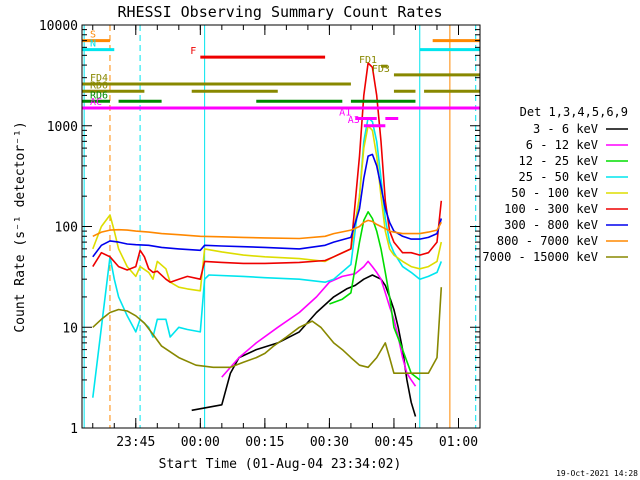  Describe the element at coordinates (354, 120) in the screenshot. I see `annotation-label-a3: A3` at that location.